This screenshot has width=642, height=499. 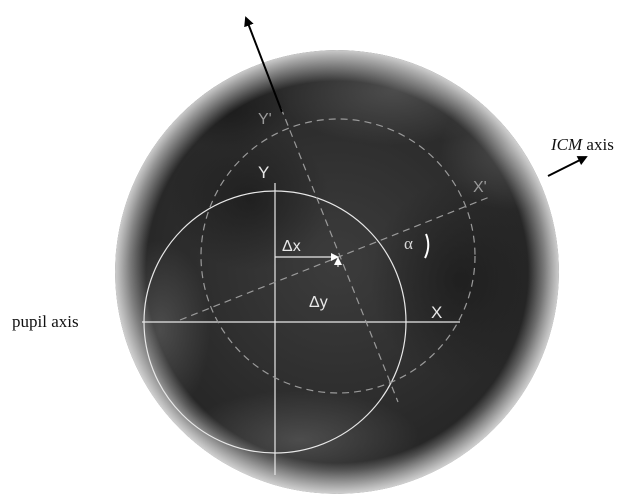 I want to click on icm-axis-arrow, so click(x=567, y=166).